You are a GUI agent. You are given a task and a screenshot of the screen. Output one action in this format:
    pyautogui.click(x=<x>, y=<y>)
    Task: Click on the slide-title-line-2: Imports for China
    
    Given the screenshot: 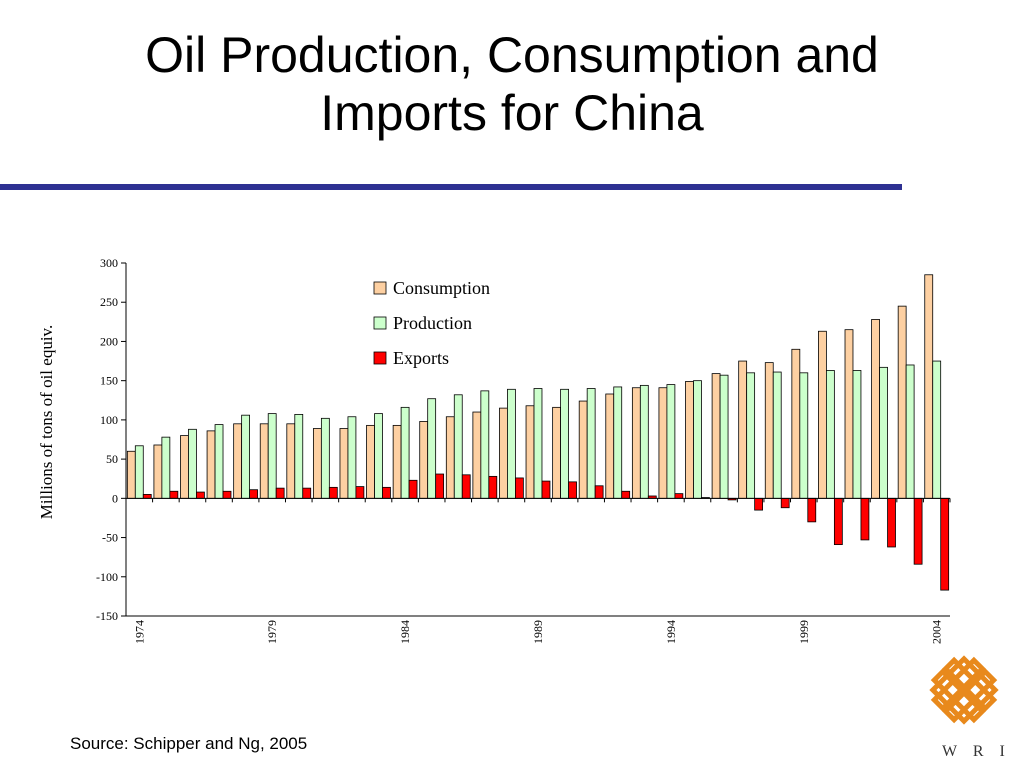 What is the action you would take?
    pyautogui.click(x=512, y=113)
    